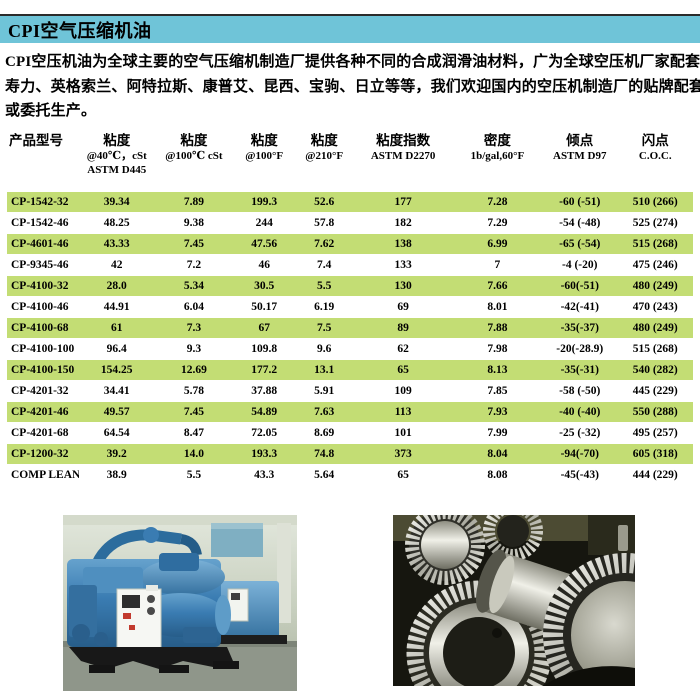 The width and height of the screenshot is (700, 698). Describe the element at coordinates (180, 603) in the screenshot. I see `compressor-photo` at that location.